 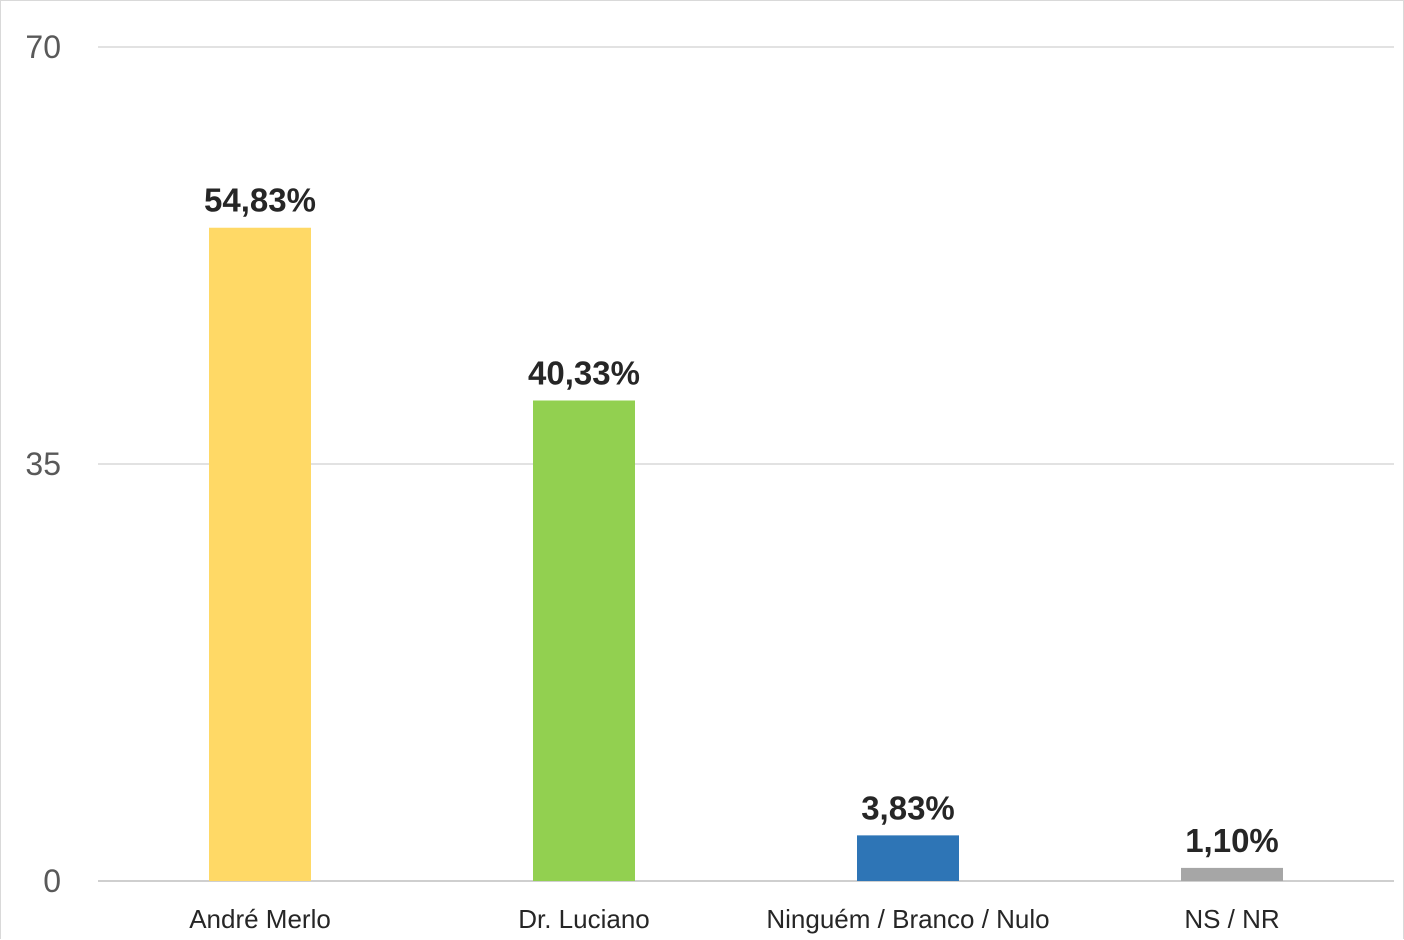 What do you see at coordinates (260, 919) in the screenshot?
I see `category-label: André Merlo` at bounding box center [260, 919].